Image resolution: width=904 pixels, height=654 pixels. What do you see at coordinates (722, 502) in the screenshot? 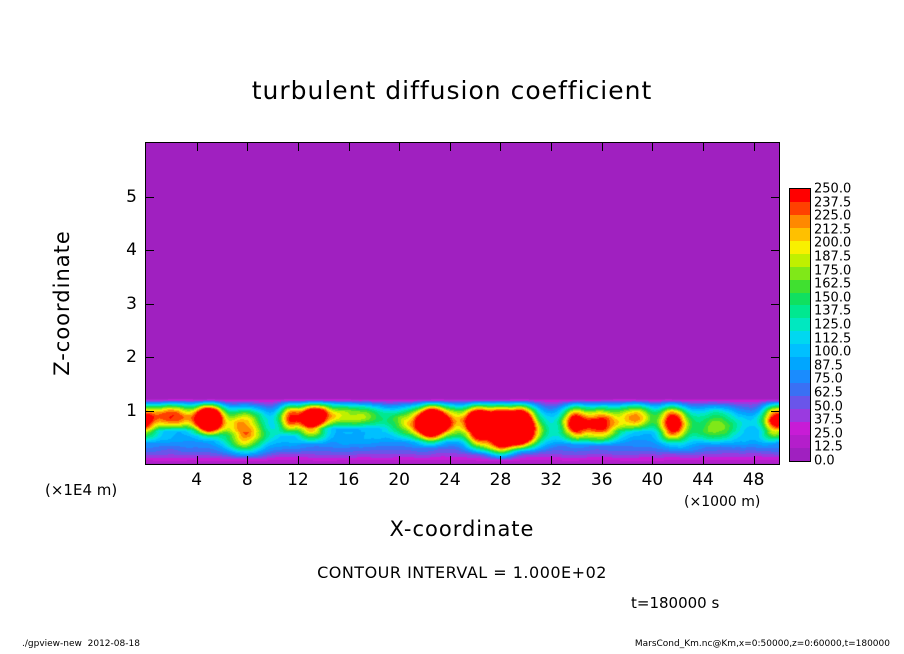
I see `z-axis-unit: (×1000 m)` at bounding box center [722, 502].